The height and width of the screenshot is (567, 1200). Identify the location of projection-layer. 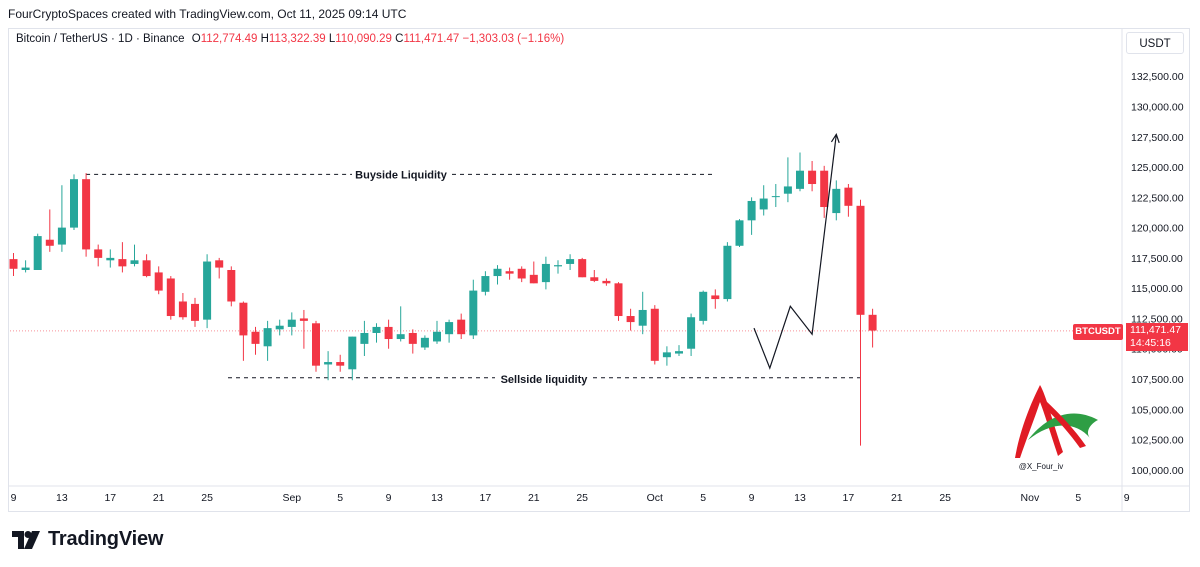
(796, 251).